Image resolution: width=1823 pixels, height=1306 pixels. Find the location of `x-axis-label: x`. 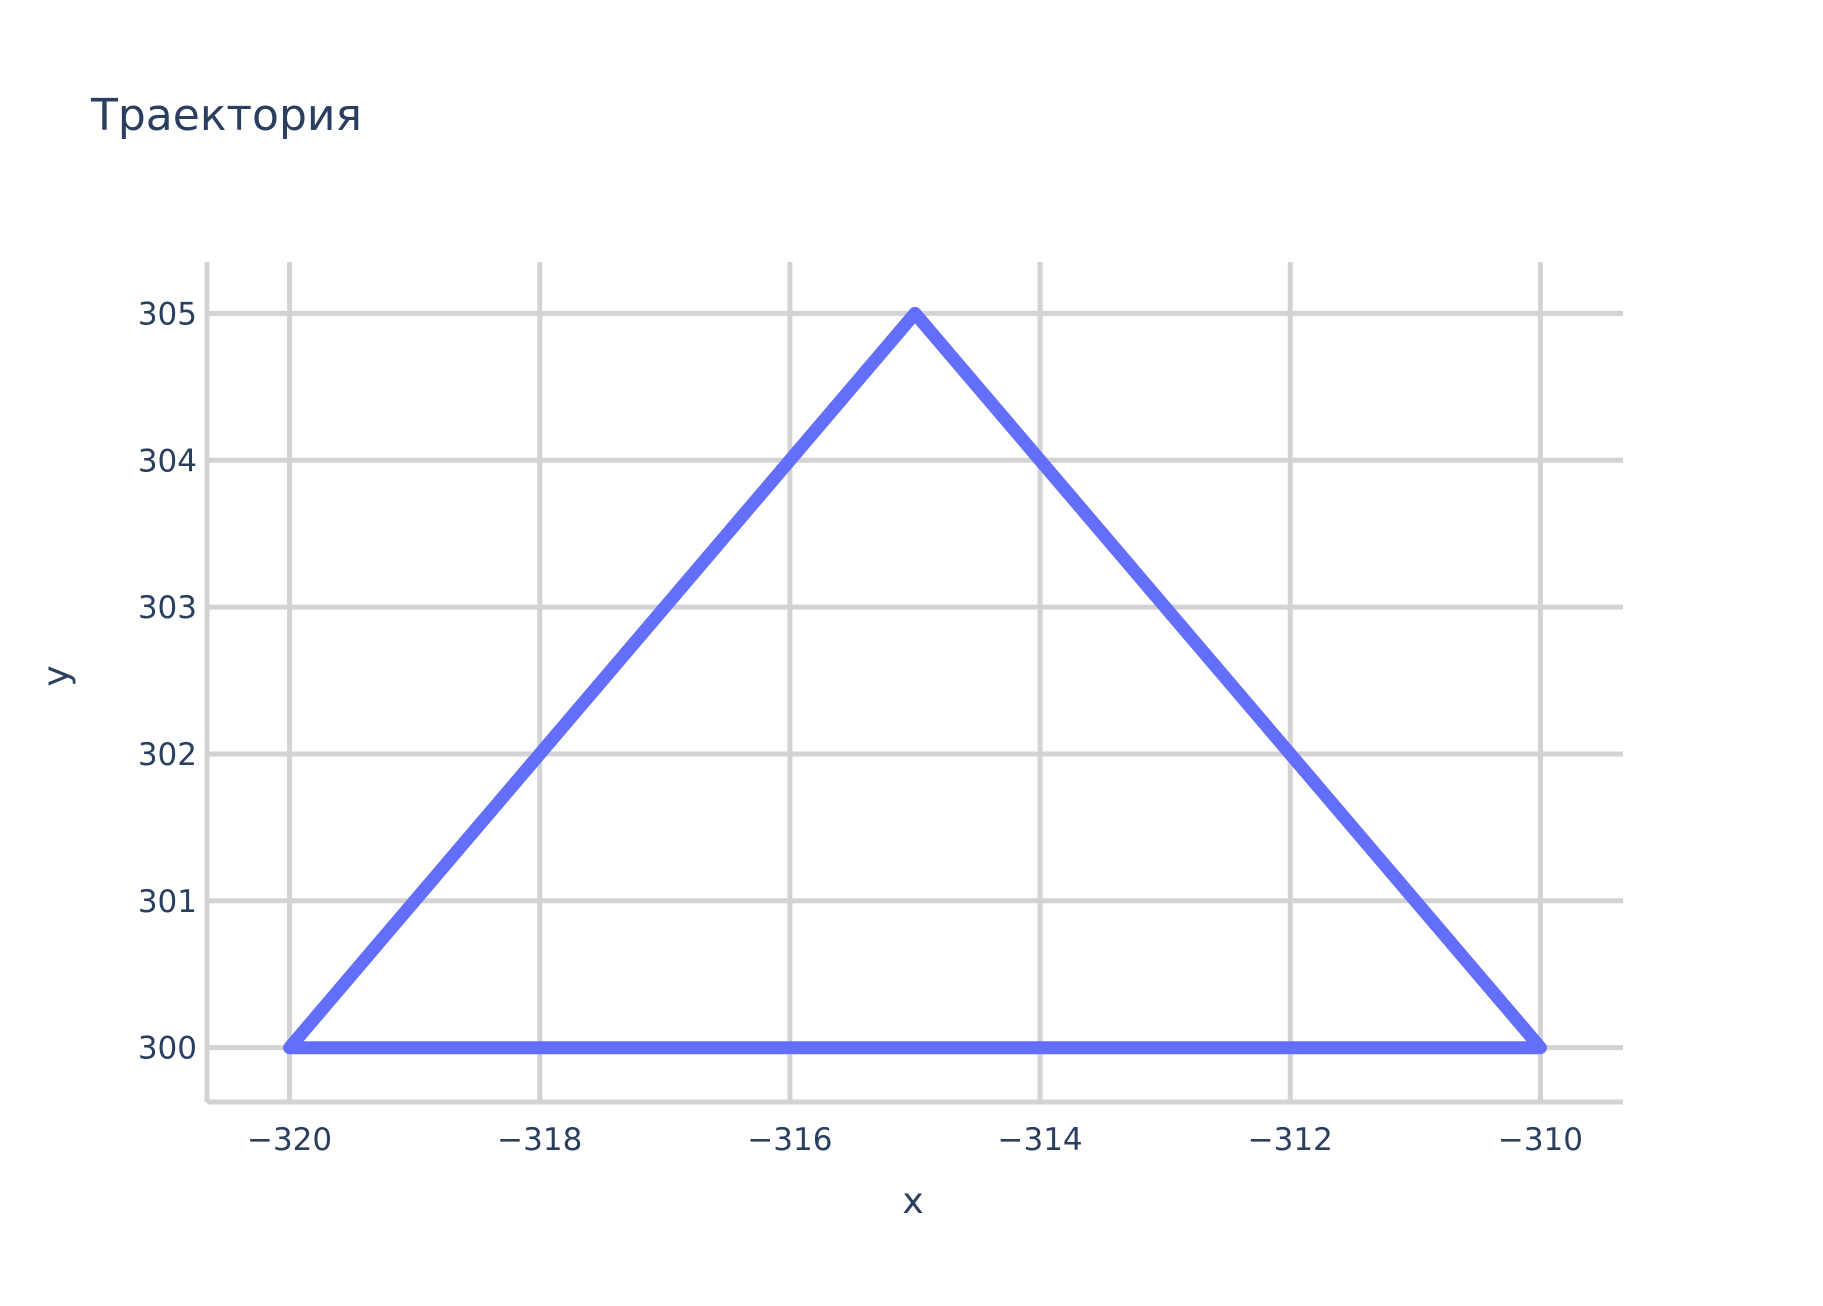

x-axis-label: x is located at coordinates (912, 1201).